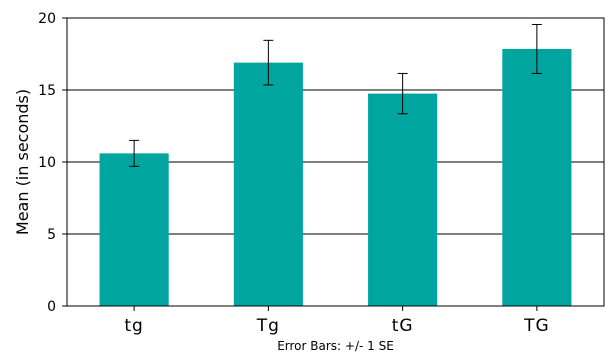 The height and width of the screenshot is (356, 609). I want to click on y-axis-label: Mean (in seconds), so click(22, 162).